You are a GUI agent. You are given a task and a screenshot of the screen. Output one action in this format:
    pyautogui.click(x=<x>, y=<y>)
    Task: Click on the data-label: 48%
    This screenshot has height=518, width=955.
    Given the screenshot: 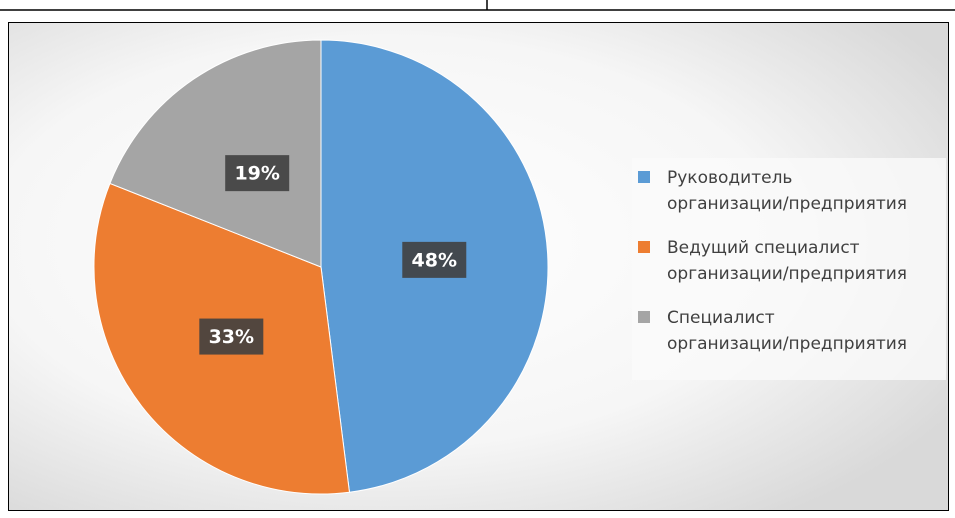 What is the action you would take?
    pyautogui.click(x=434, y=260)
    